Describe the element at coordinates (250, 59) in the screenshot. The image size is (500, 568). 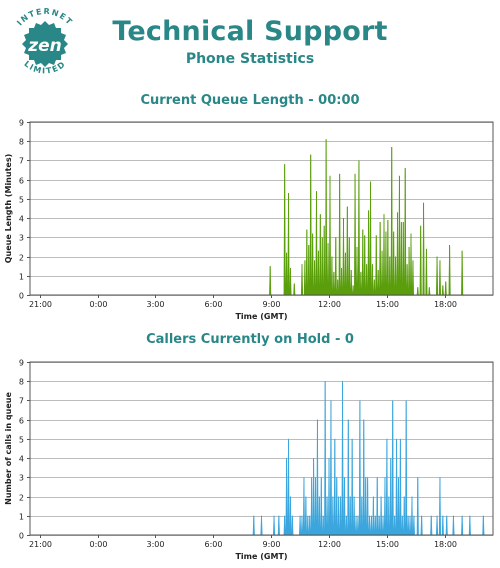
I see `page-subtitle: Phone Statistics` at that location.